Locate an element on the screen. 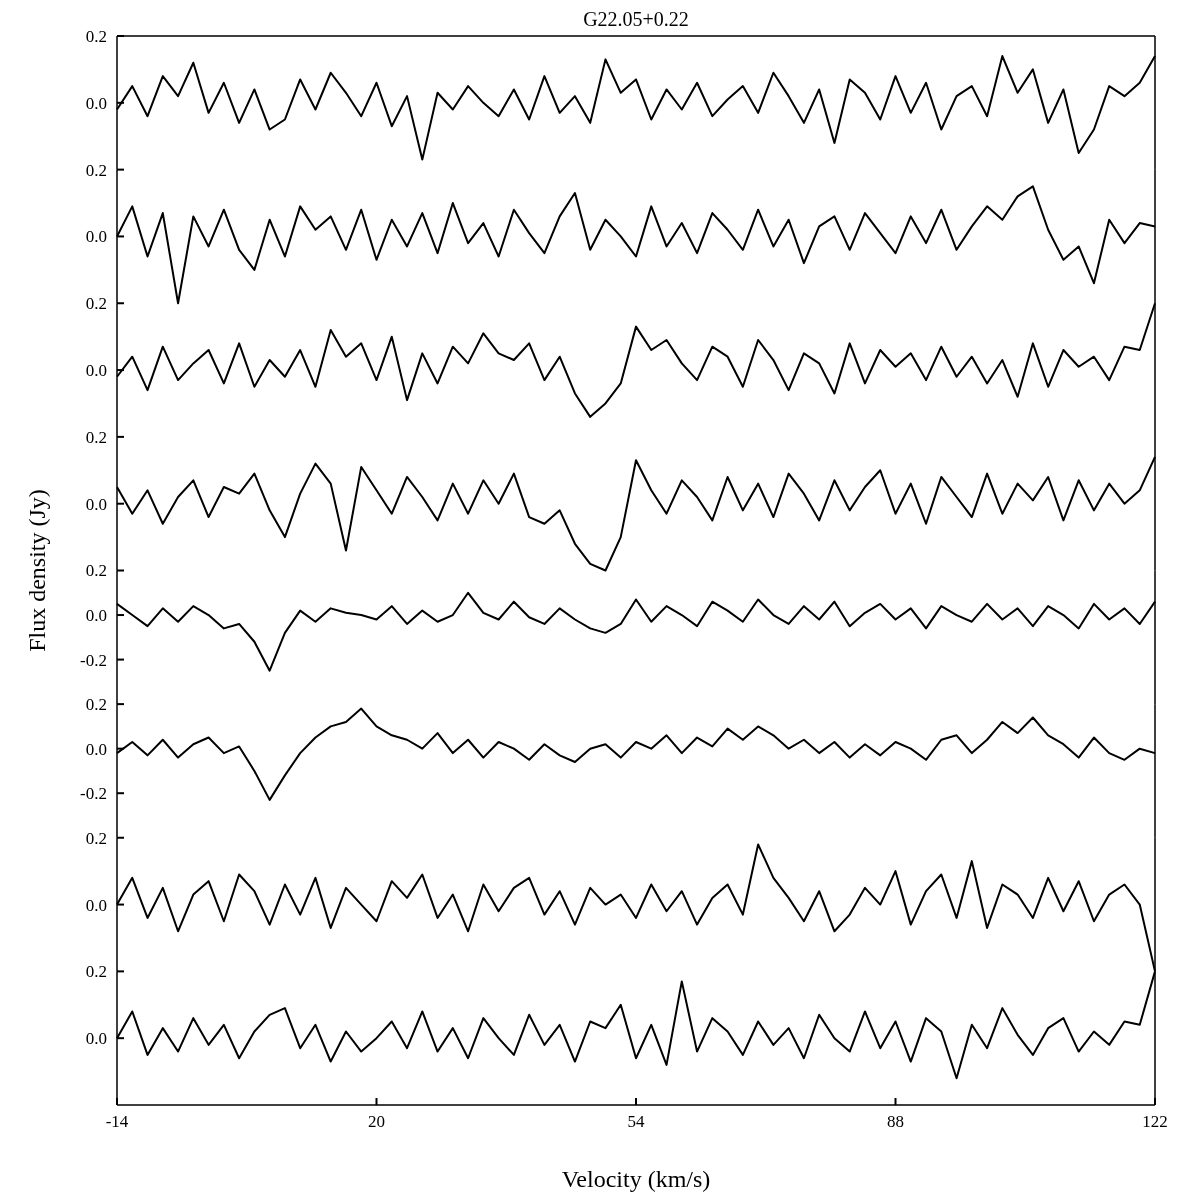  x-tick-label: 88 is located at coordinates (895, 1121).